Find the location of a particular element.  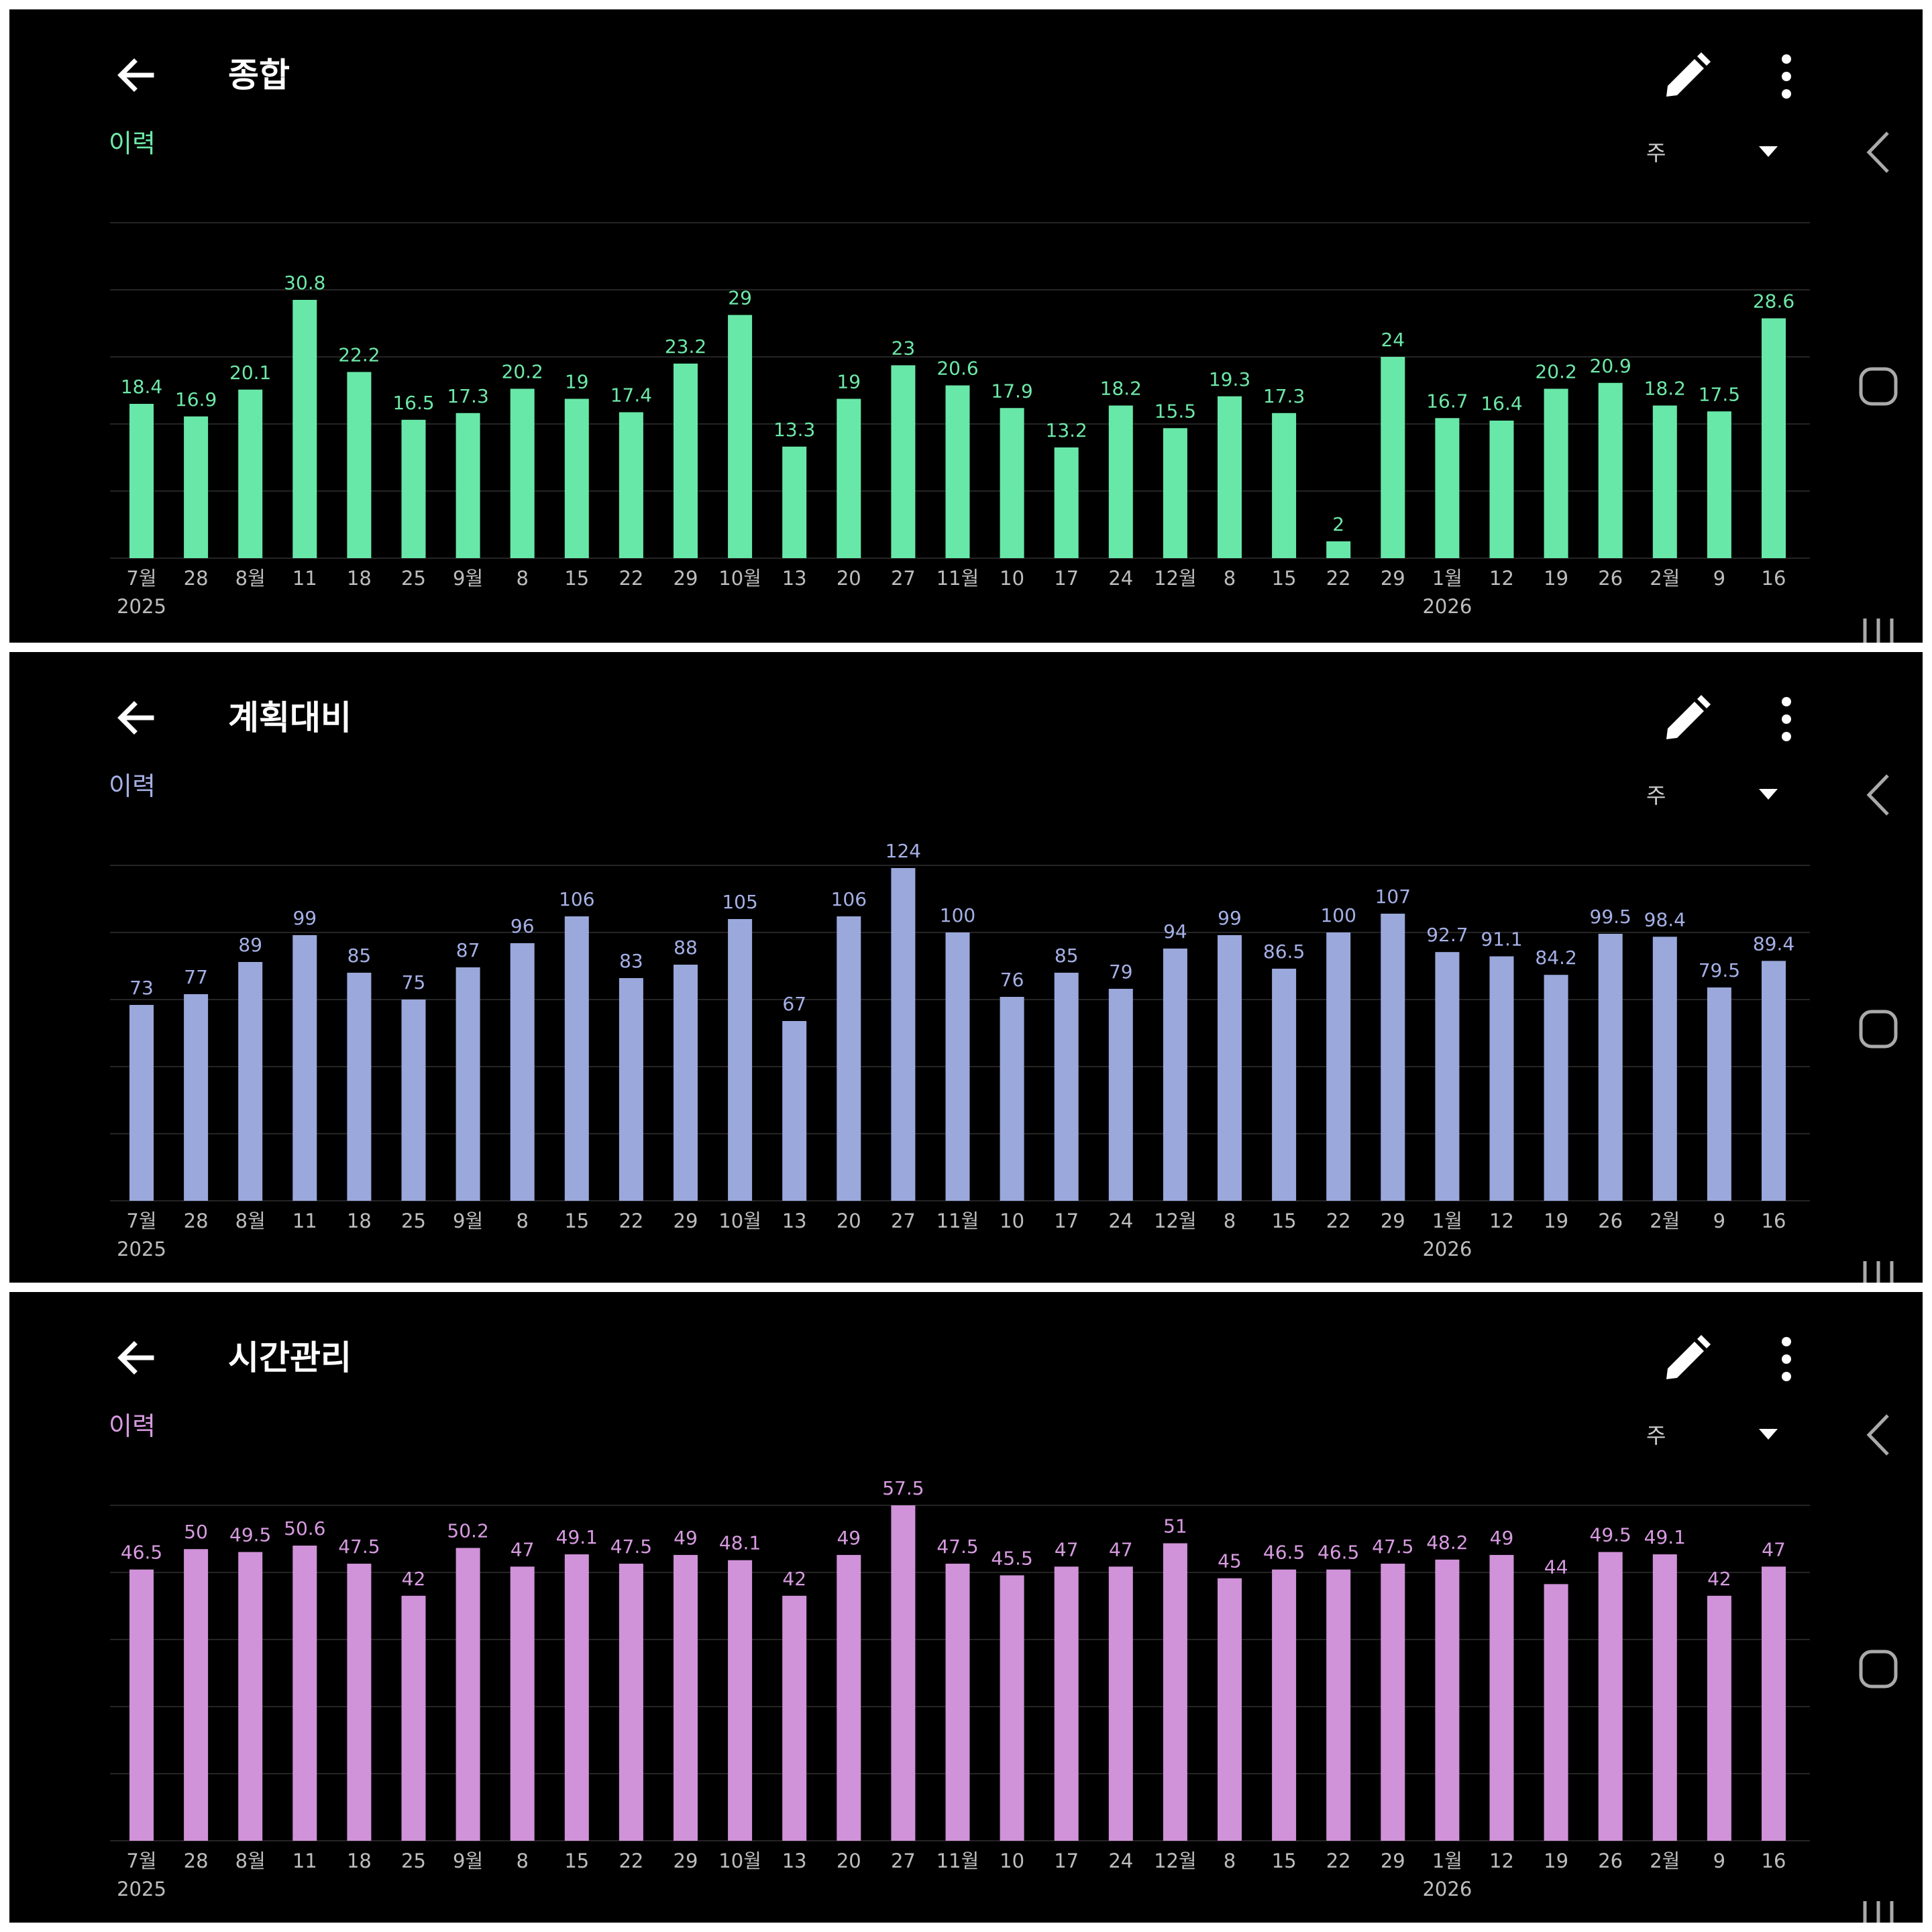

data-label: 89.4 is located at coordinates (1773, 943).